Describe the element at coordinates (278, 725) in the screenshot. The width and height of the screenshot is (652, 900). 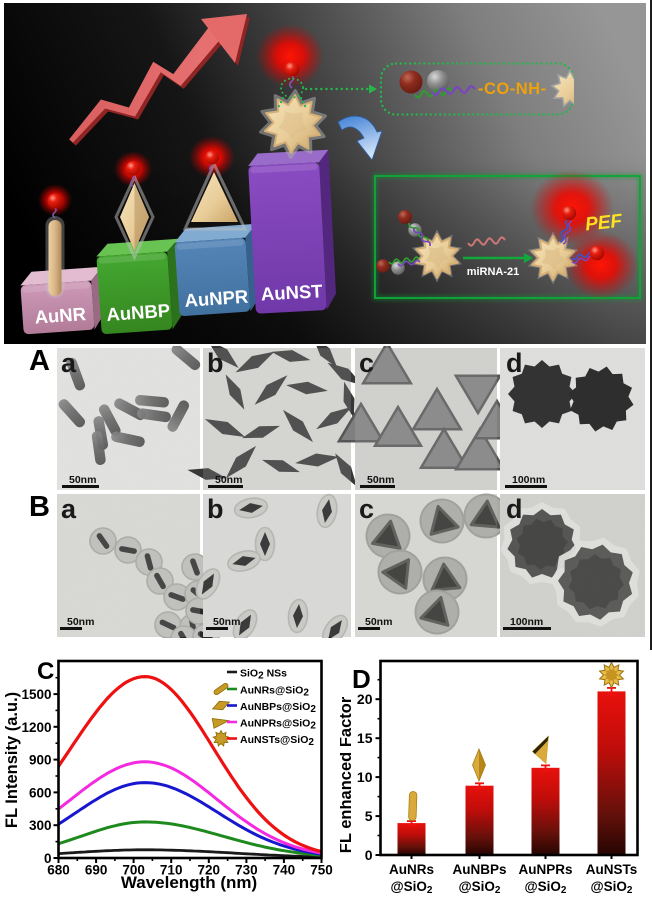
I see `svg-text: AuNPRs@SiO2` at that location.